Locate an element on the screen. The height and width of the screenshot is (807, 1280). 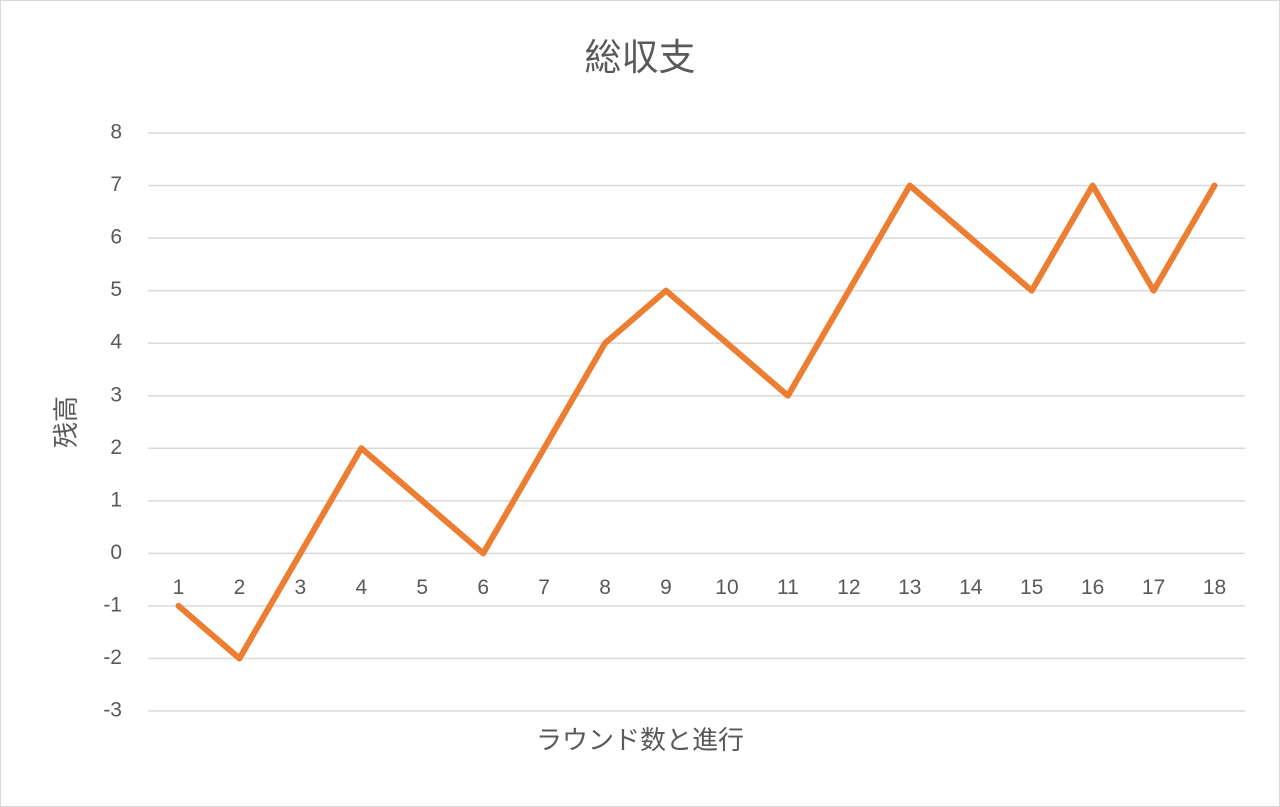
x-tick-label: 5 is located at coordinates (422, 587).